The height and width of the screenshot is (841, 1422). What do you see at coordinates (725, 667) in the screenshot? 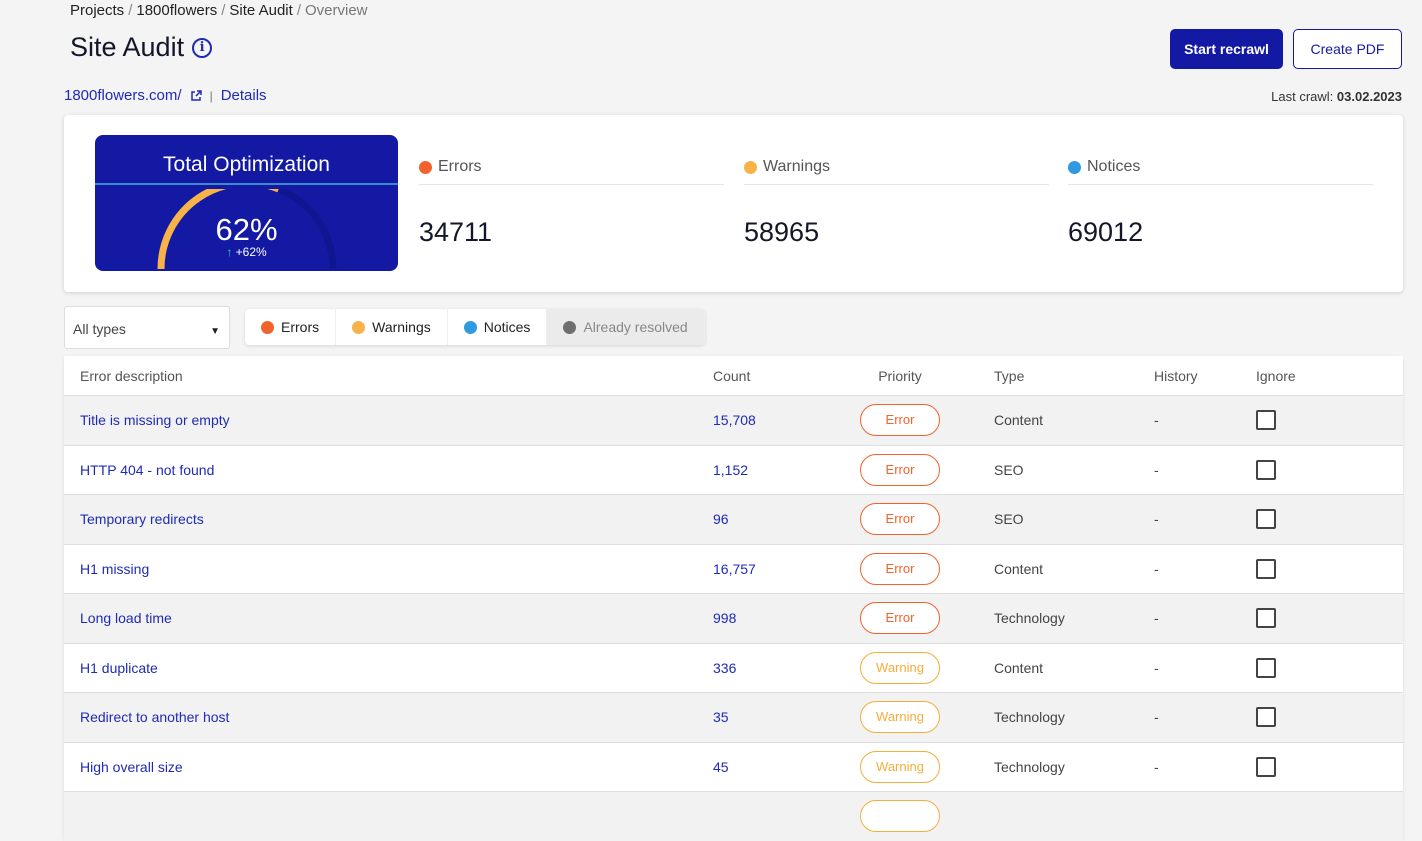
I see `issue-count: 336` at bounding box center [725, 667].